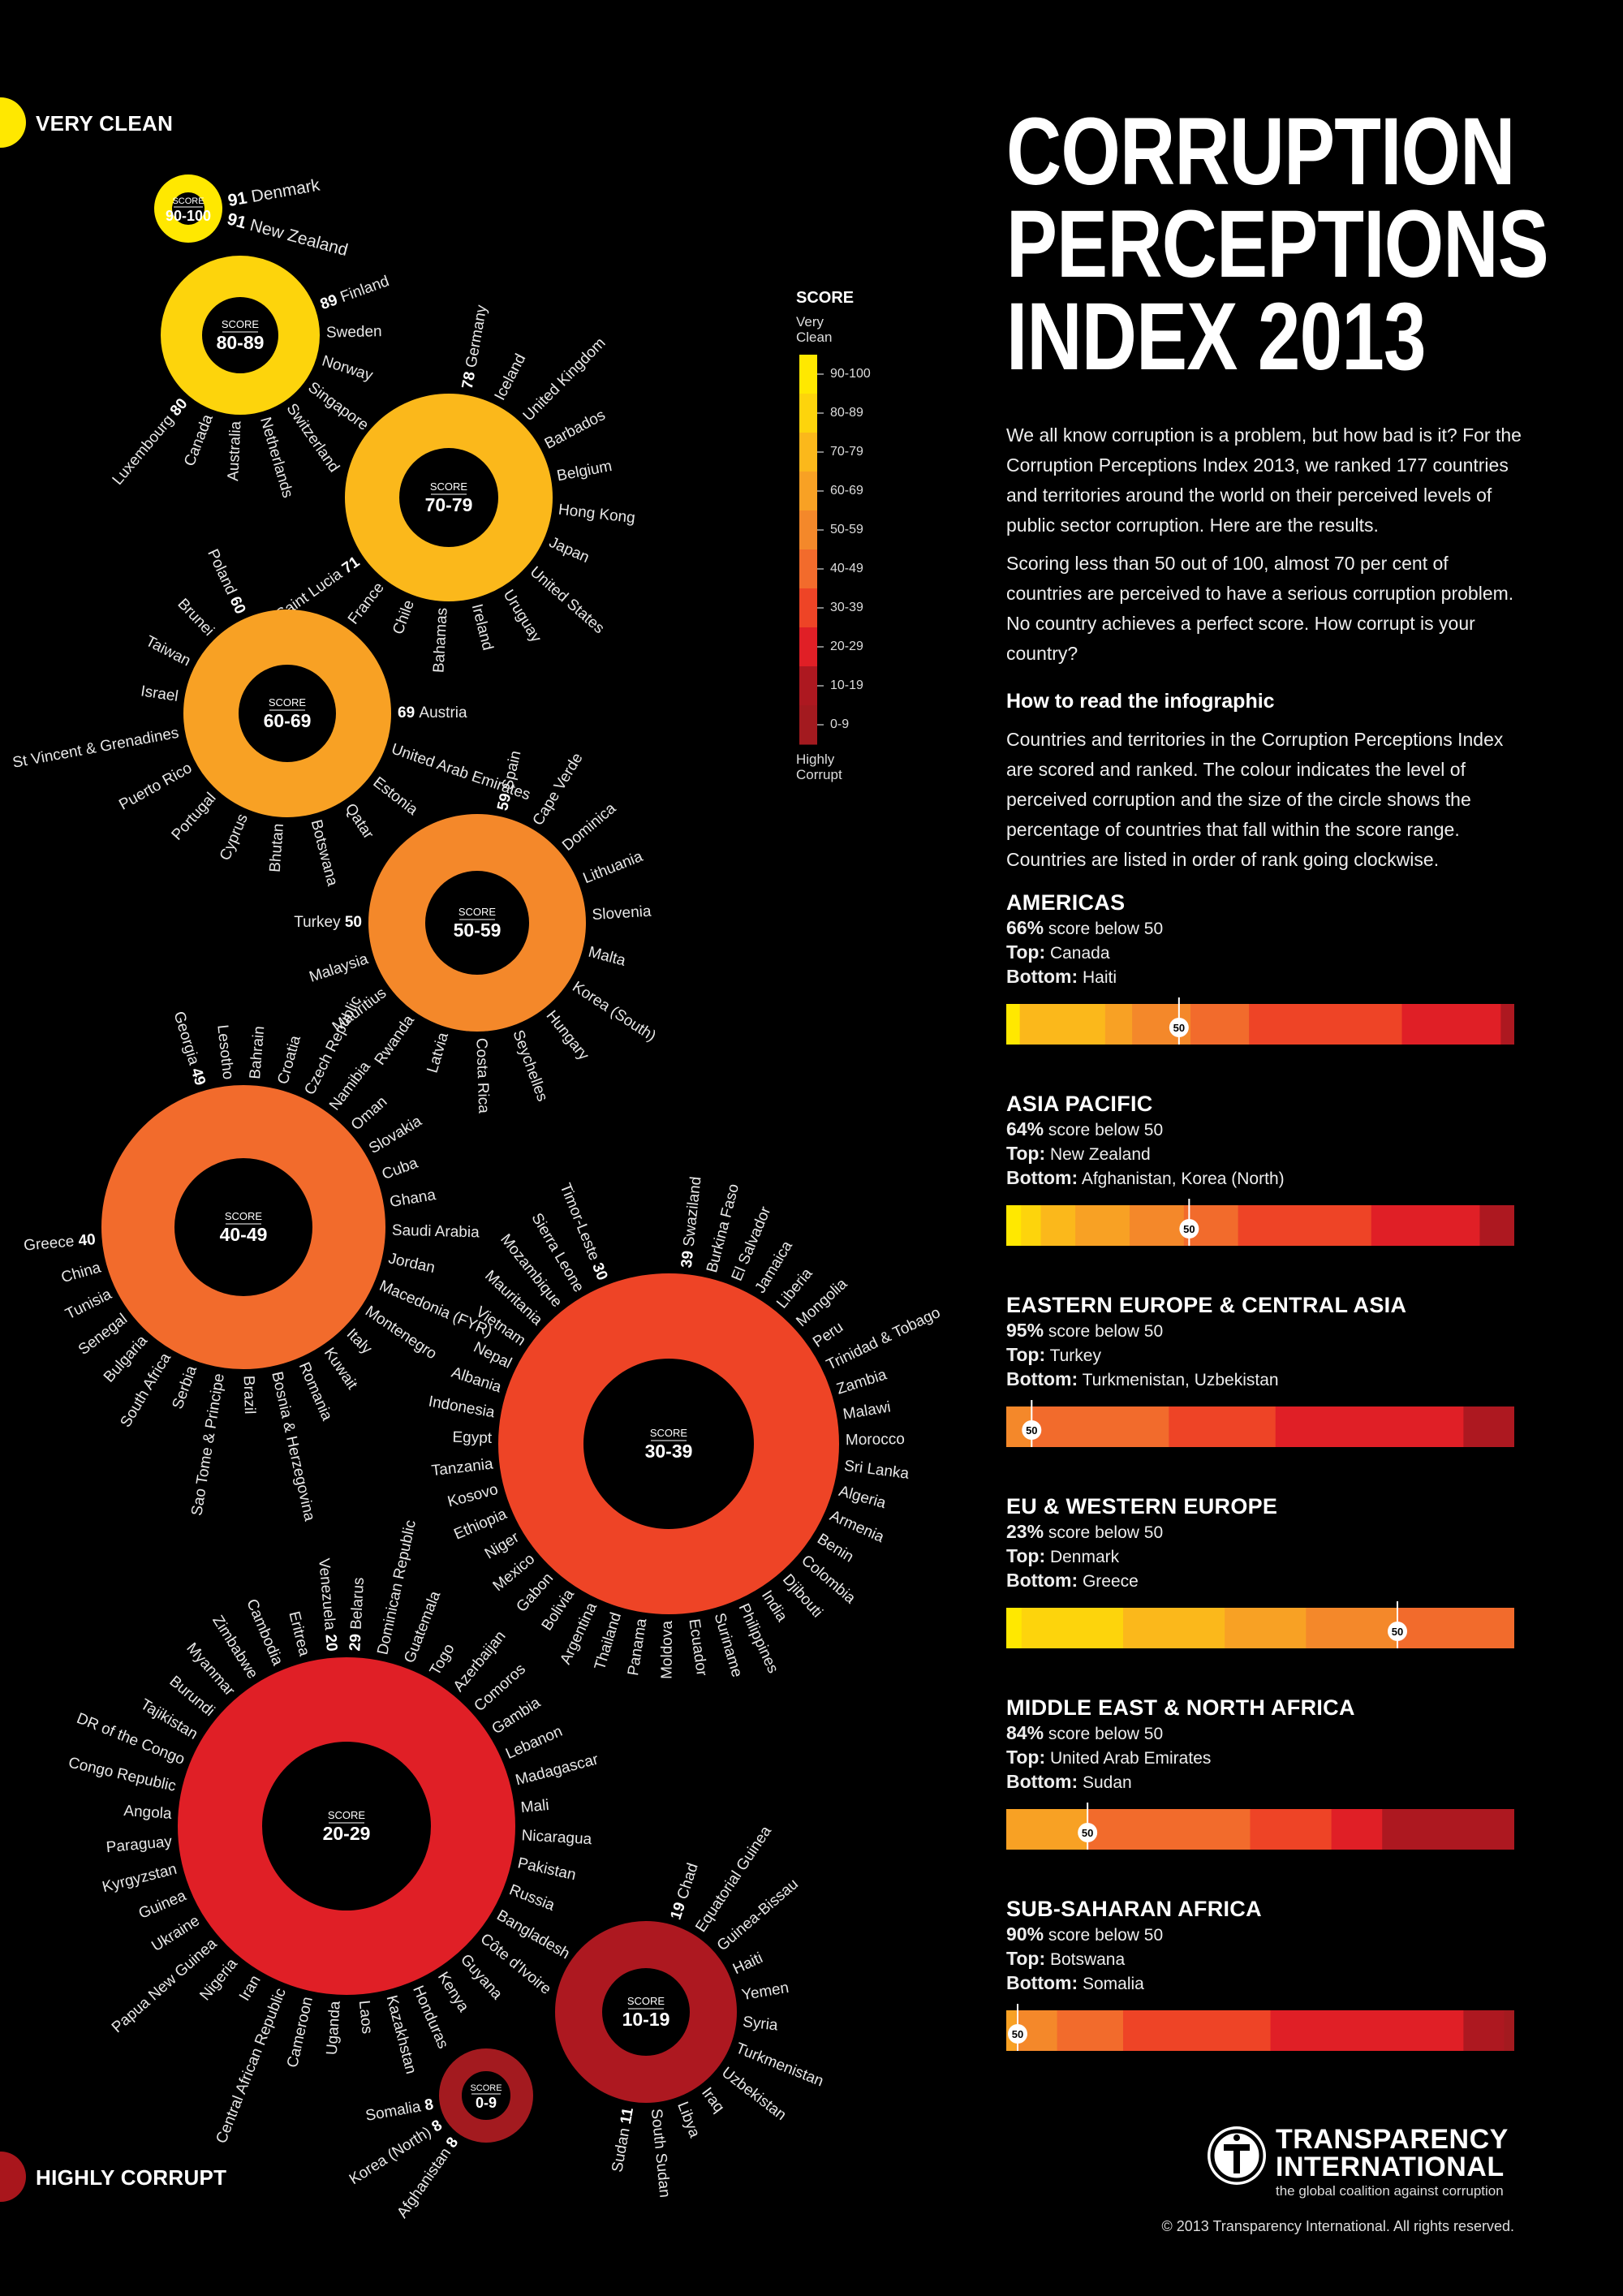 The width and height of the screenshot is (1623, 2296). I want to click on country-label: Laos, so click(365, 2017).